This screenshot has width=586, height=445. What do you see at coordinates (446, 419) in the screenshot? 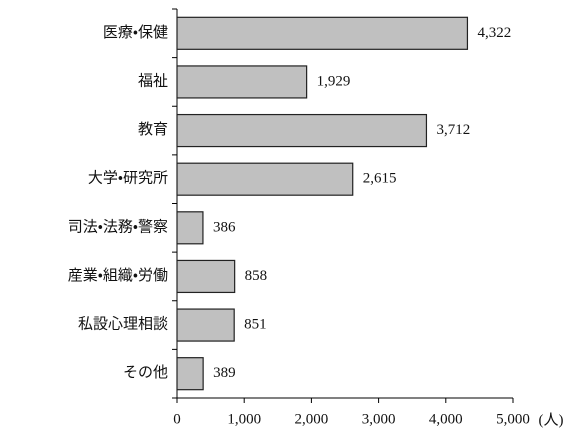
I see `x-tick-label: 4,000` at bounding box center [446, 419].